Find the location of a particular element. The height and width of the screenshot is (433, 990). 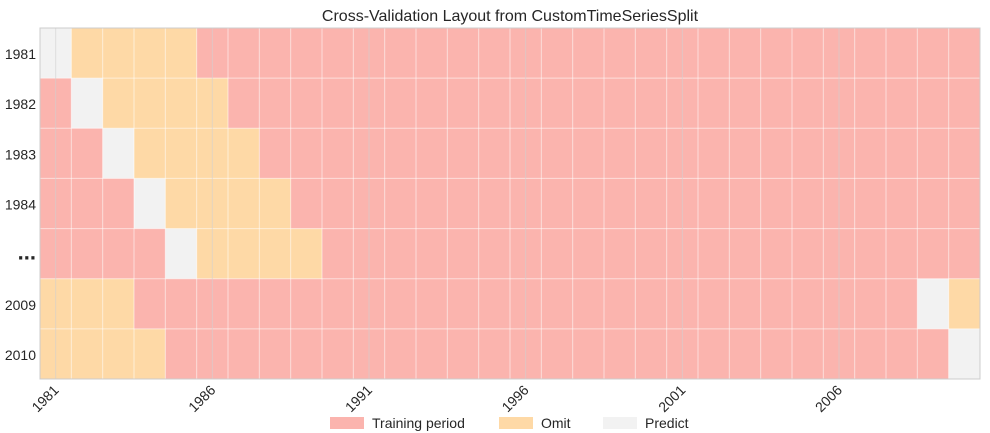

y-tick-label: 1981 is located at coordinates (20, 54).